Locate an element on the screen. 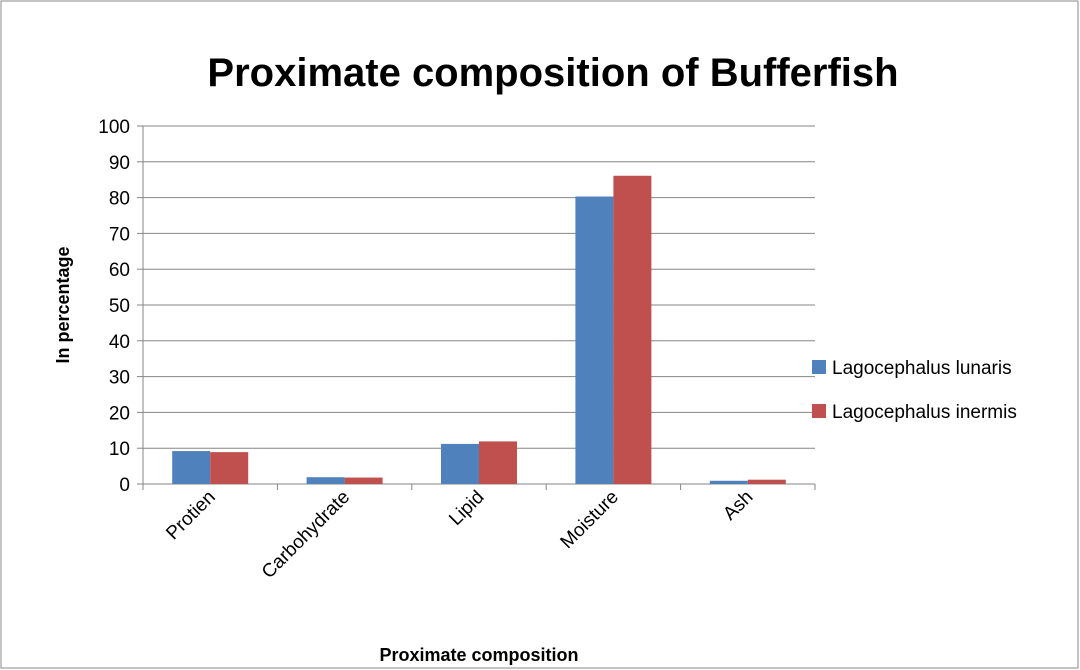  y-tick-label: 70 is located at coordinates (119, 234).